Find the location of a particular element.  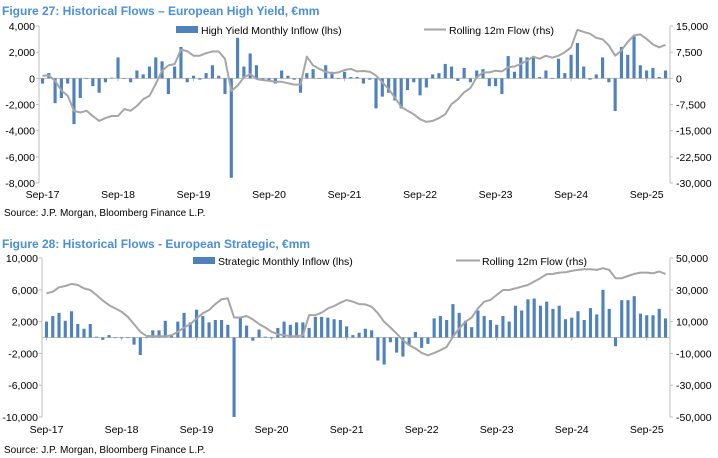

y-tick-label-right: 50,000 is located at coordinates (692, 259).